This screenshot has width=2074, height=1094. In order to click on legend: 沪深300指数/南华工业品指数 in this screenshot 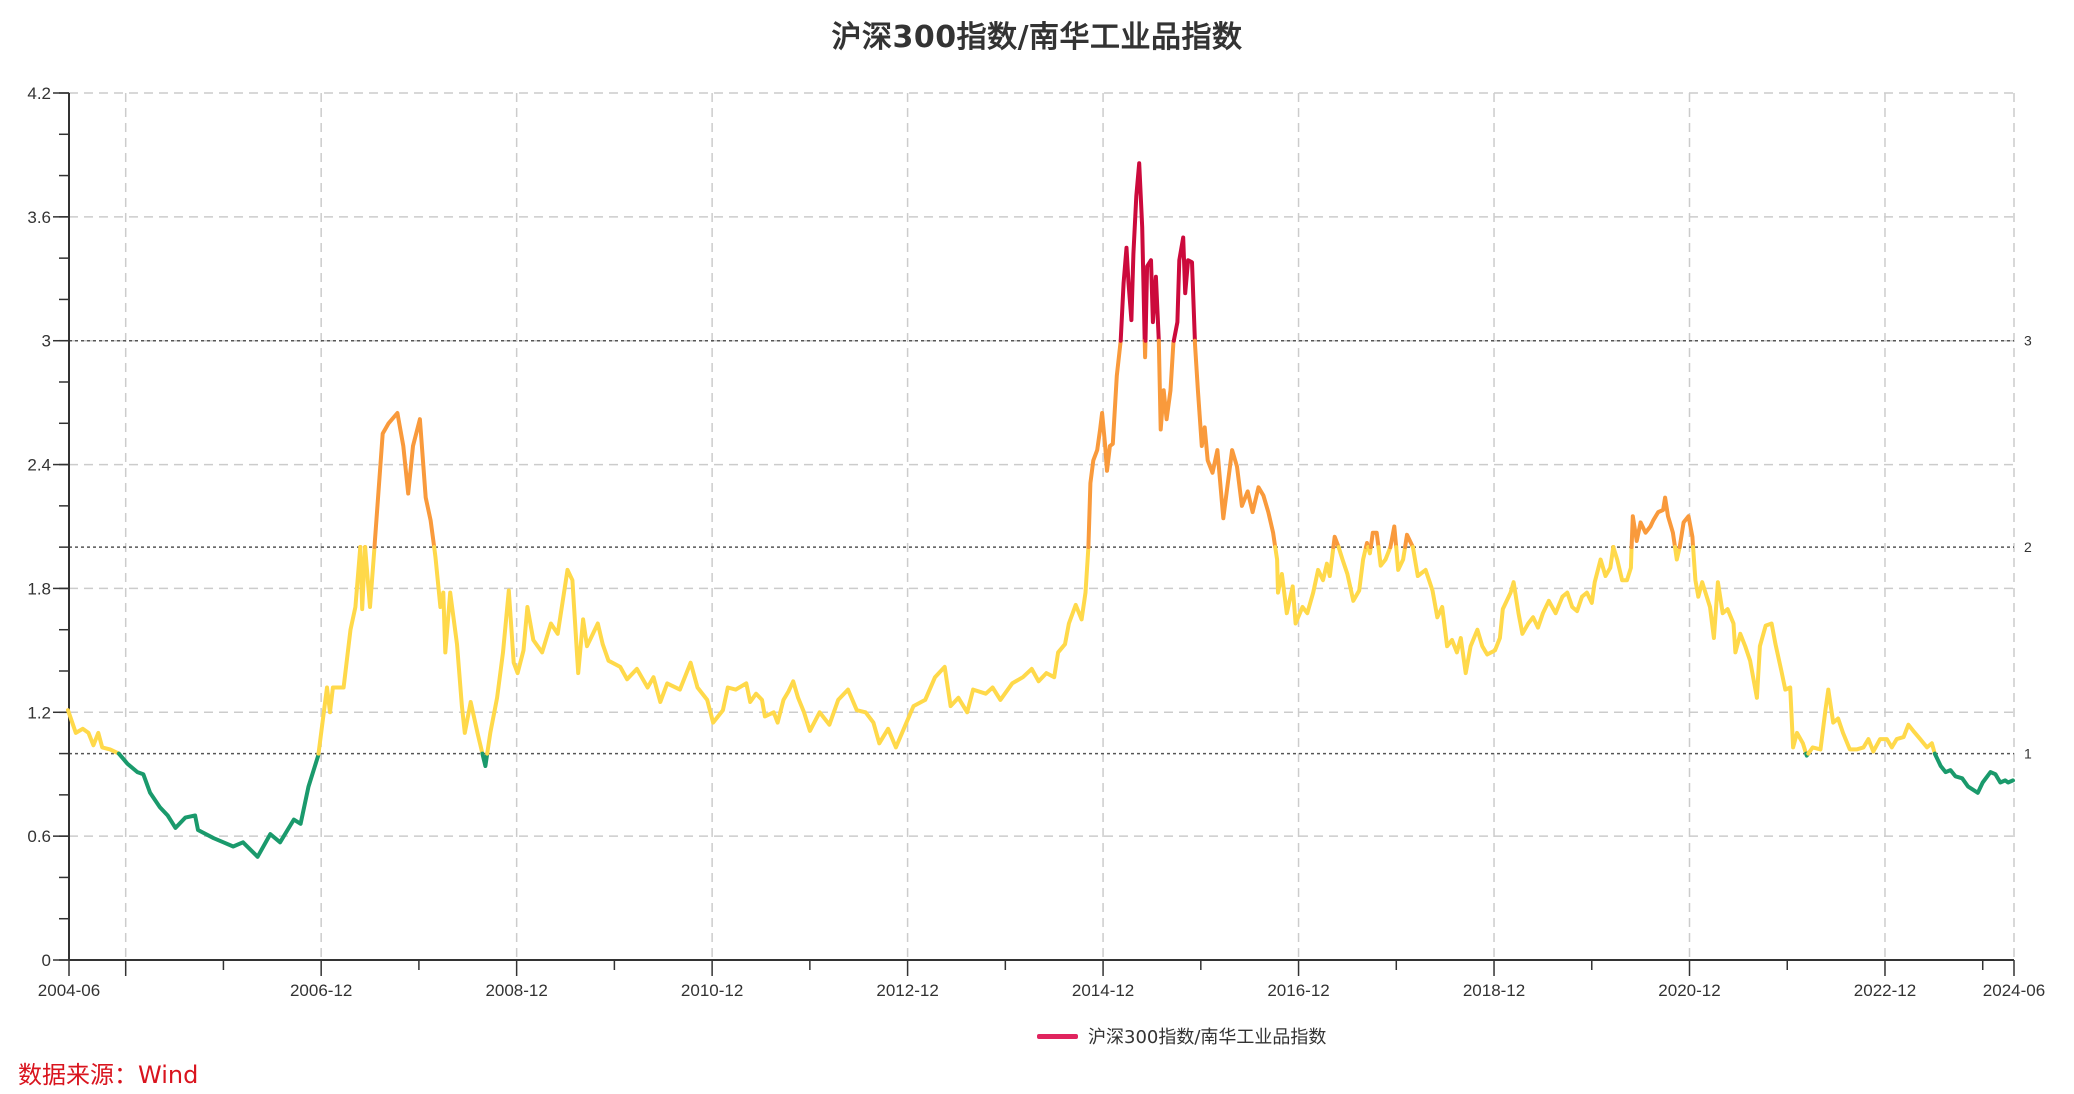, I will do `click(1181, 1036)`.